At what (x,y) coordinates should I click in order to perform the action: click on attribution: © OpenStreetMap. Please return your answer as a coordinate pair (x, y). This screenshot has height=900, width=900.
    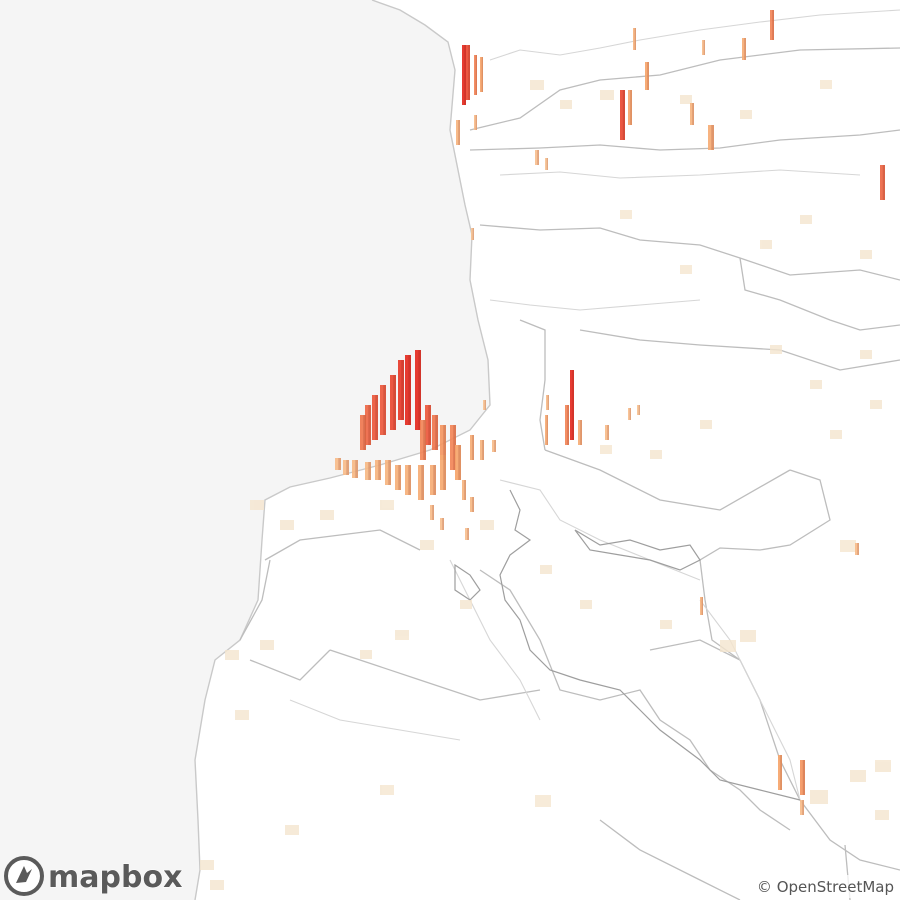
    Looking at the image, I should click on (824, 886).